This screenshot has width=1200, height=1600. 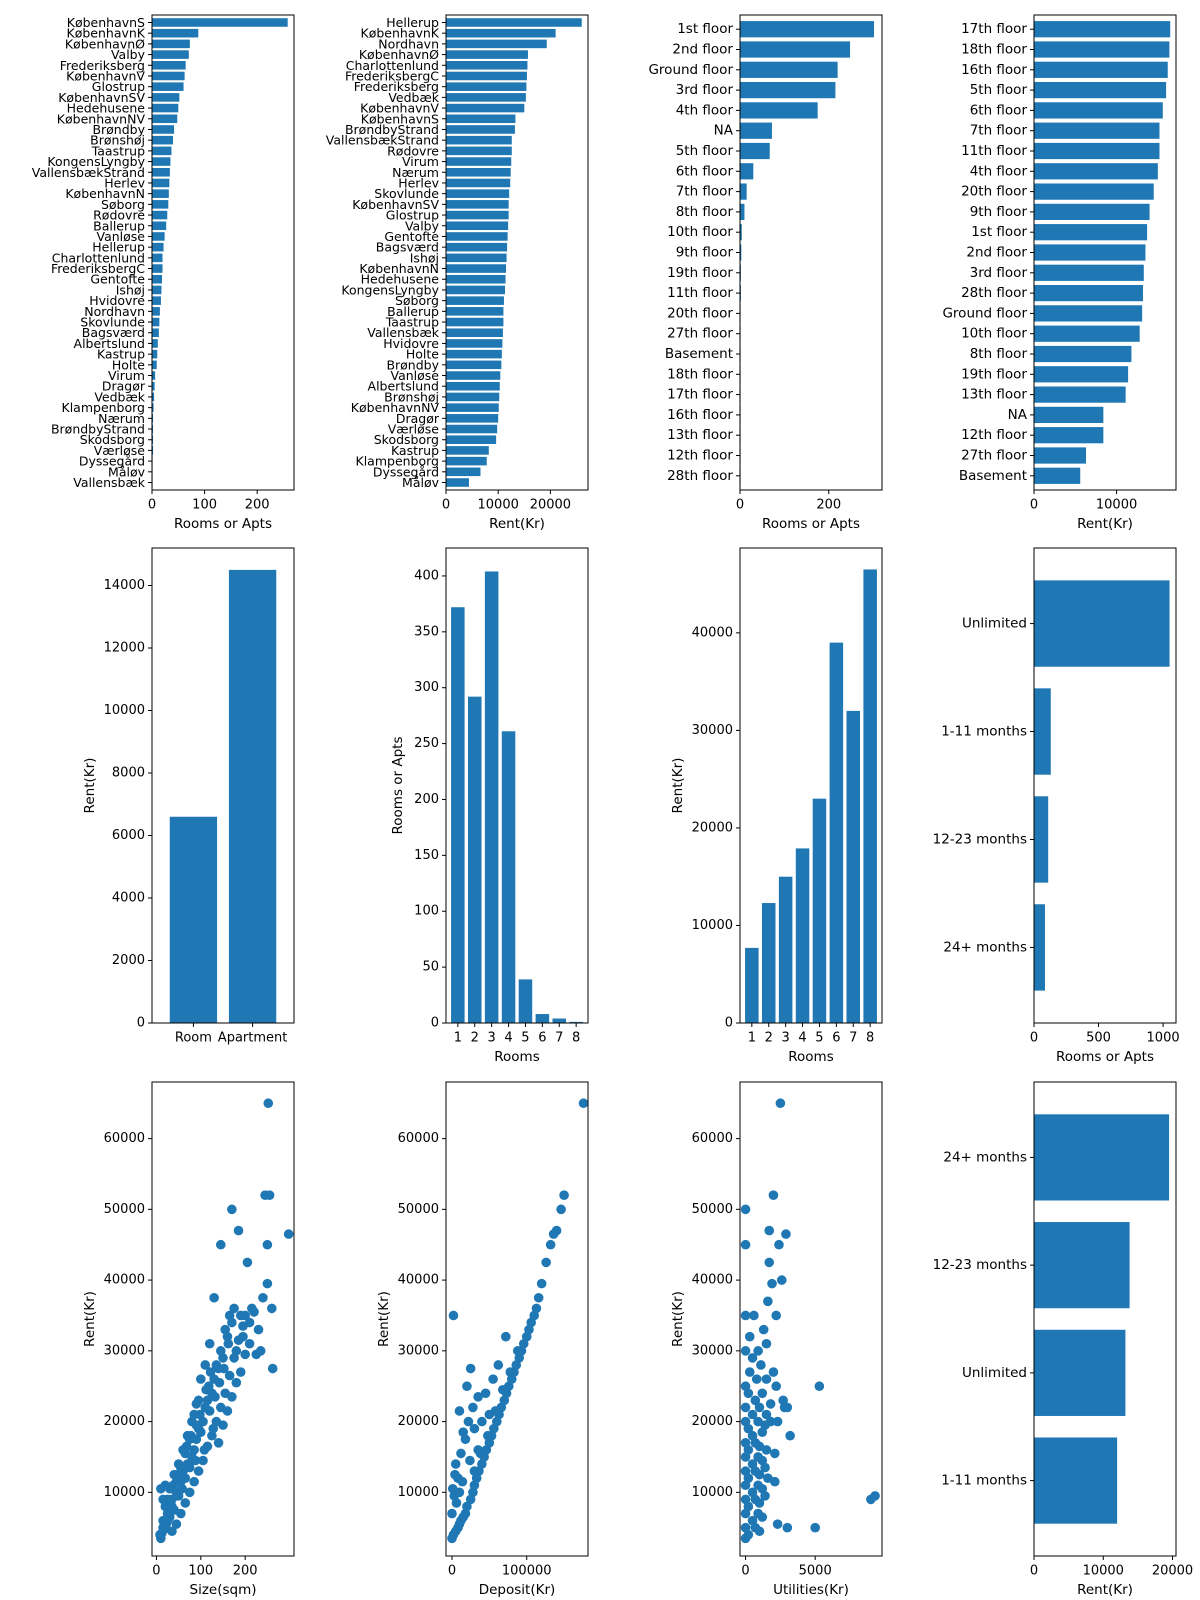 I want to click on y-tick-label: 6000, so click(x=128, y=835).